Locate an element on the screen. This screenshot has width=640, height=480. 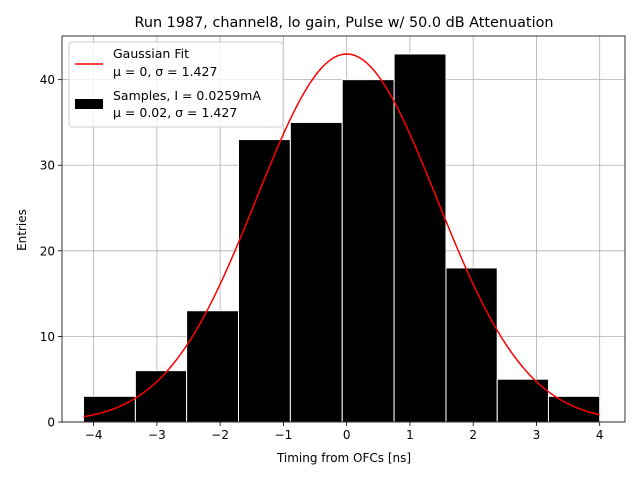
y-tick-label-4: 40 is located at coordinates (47, 80).